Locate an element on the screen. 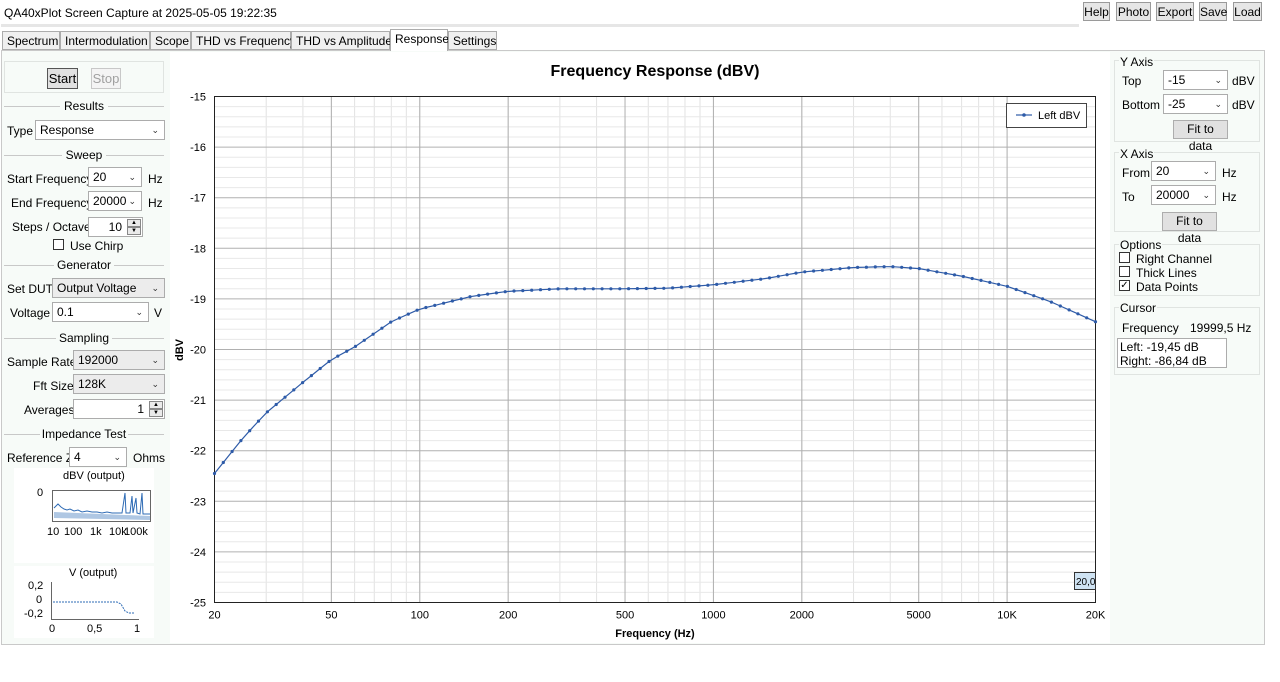 This screenshot has height=682, width=1280. type-select: Response ⌄ is located at coordinates (100, 130).